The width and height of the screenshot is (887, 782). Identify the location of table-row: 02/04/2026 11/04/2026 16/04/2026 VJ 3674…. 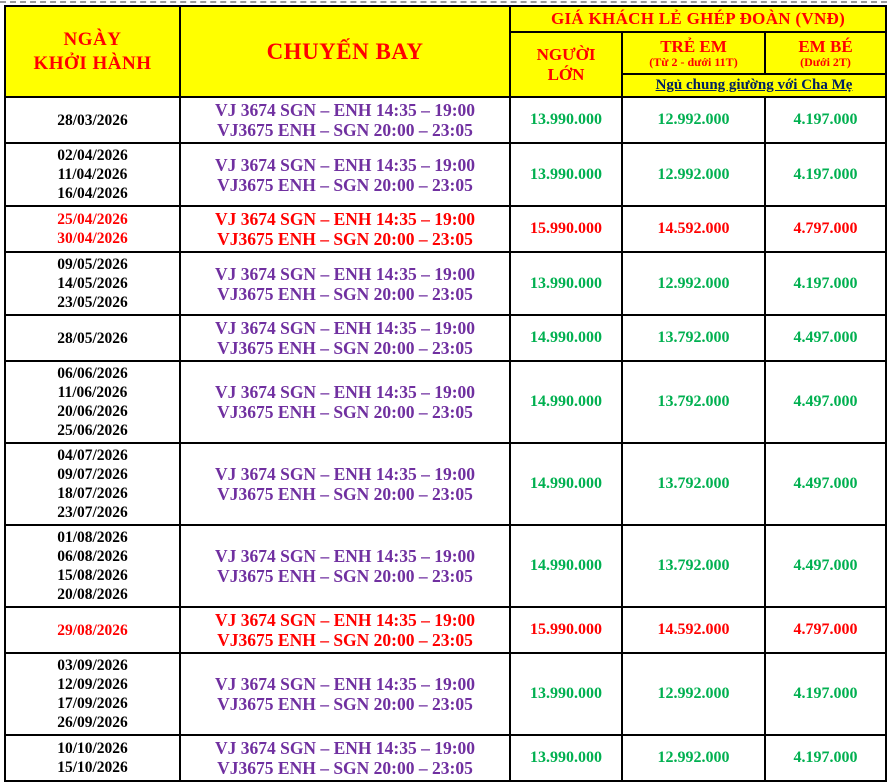
(445, 174).